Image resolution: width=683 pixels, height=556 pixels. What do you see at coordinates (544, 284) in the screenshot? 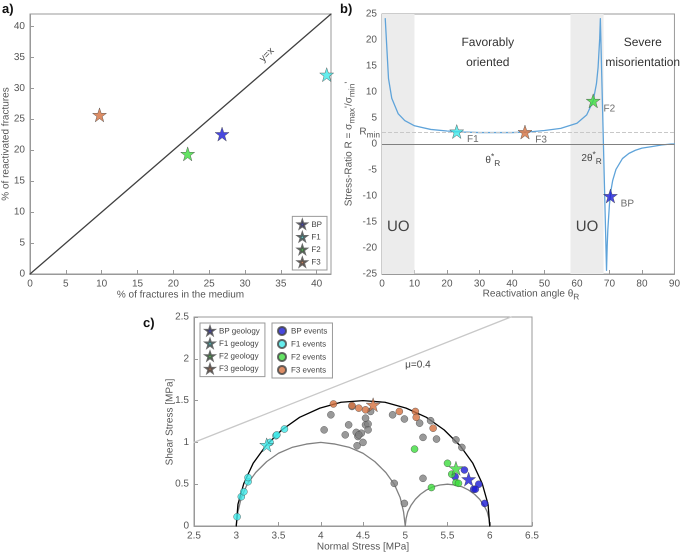
I see `x-tick-label: 50` at bounding box center [544, 284].